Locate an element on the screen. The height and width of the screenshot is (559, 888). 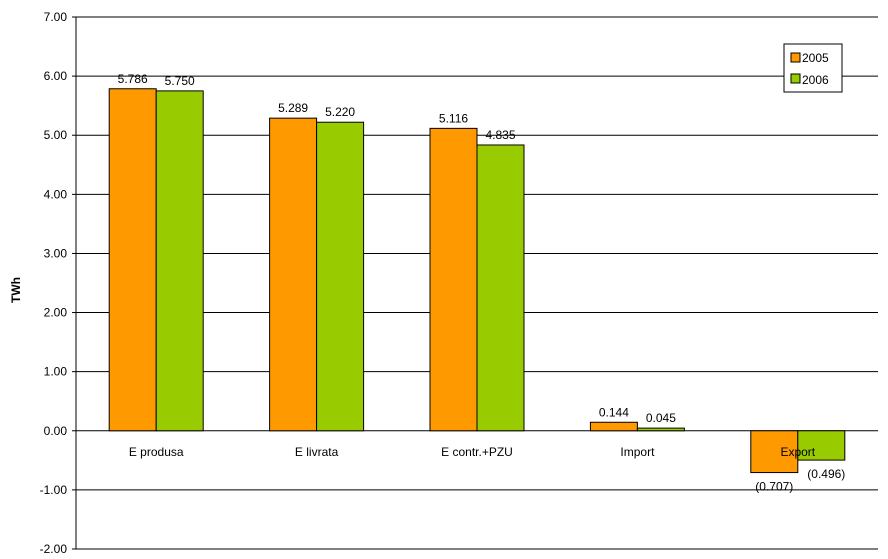
legend-swatch-2005 is located at coordinates (795, 57).